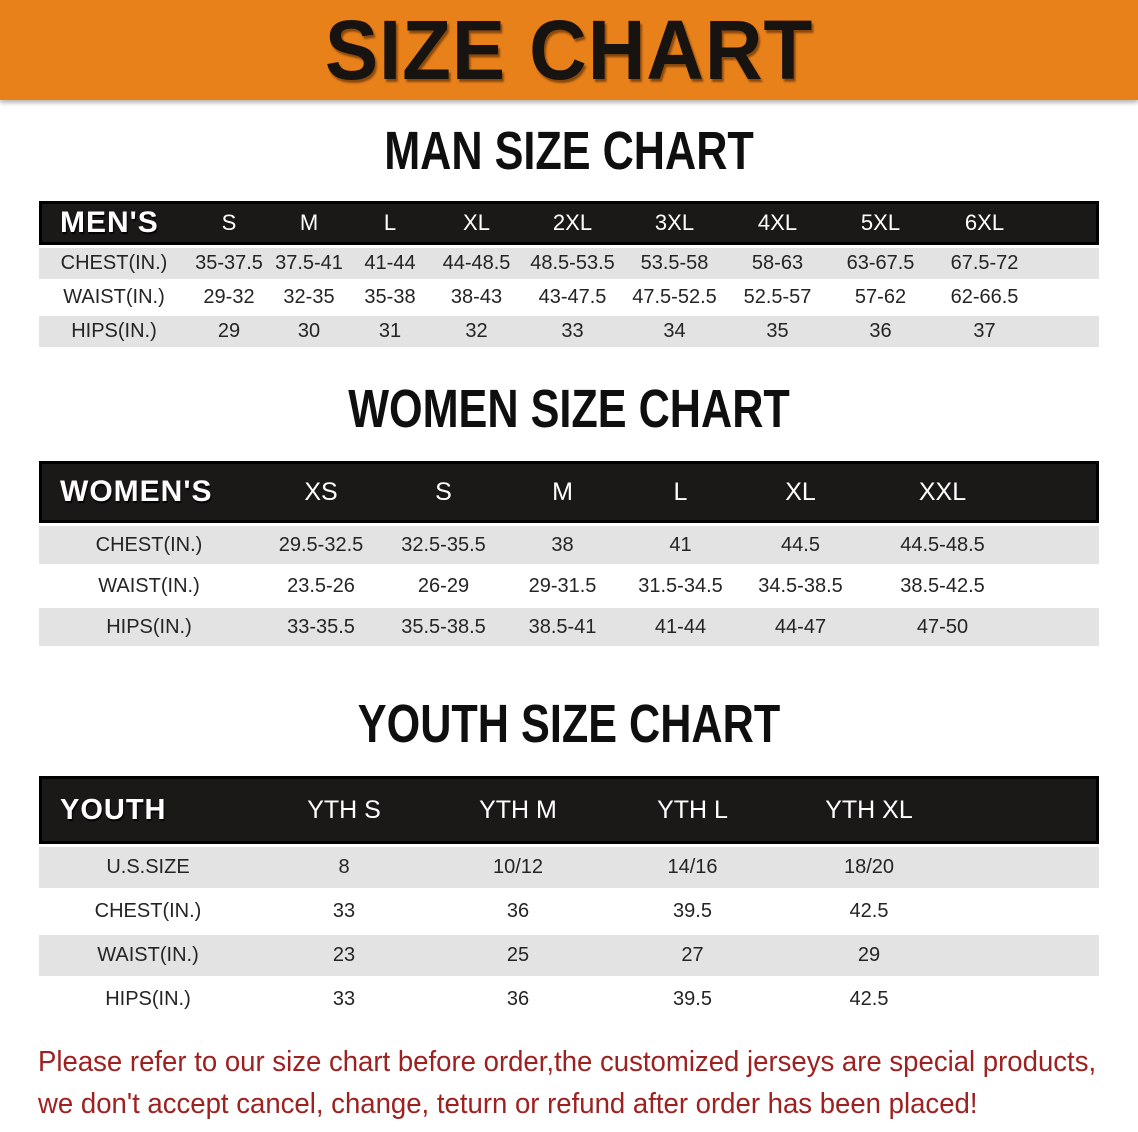 This screenshot has width=1138, height=1132. Describe the element at coordinates (344, 955) in the screenshot. I see `cell: 23` at that location.